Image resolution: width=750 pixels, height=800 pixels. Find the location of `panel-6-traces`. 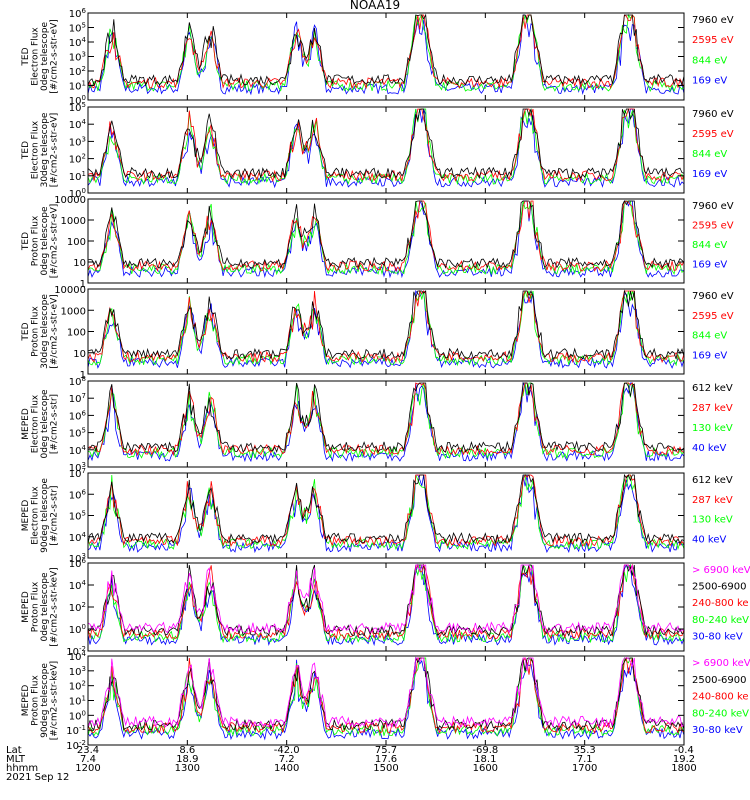

panel-6-traces is located at coordinates (386, 513).